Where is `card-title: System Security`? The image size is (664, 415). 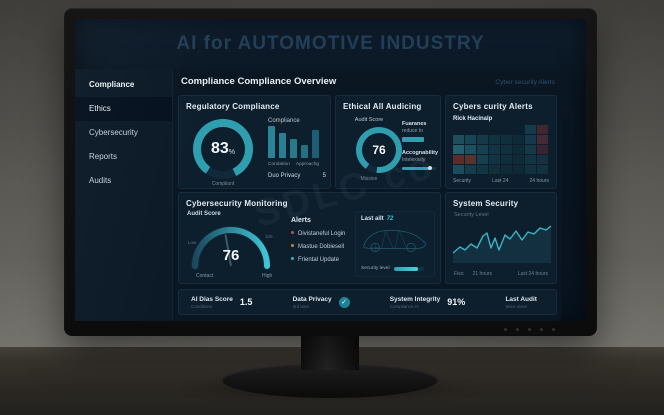 card-title: System Security is located at coordinates (486, 203).